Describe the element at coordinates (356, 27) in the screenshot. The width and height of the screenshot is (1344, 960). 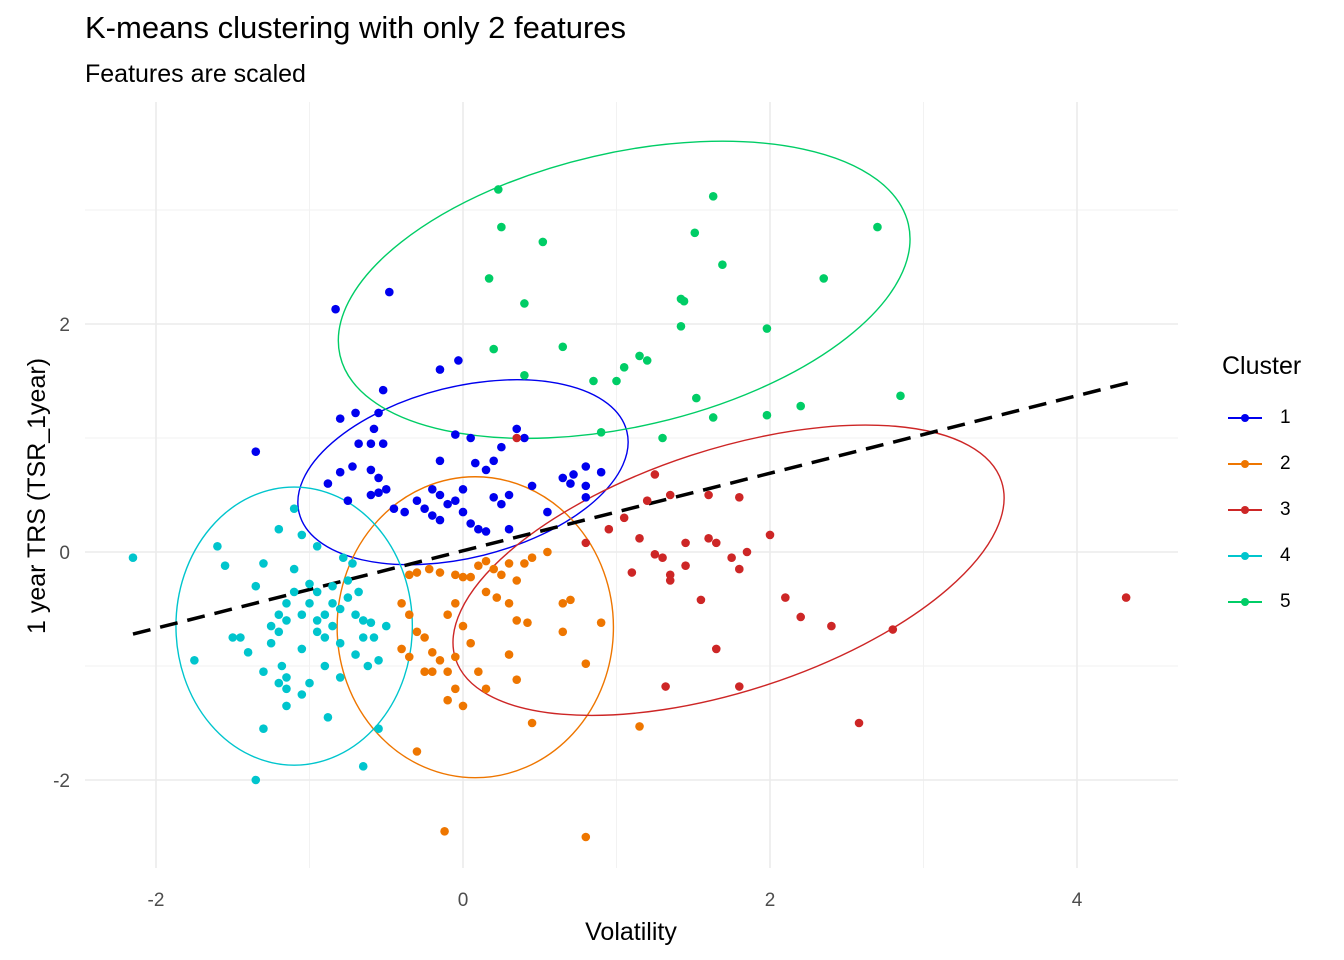
I see `chart-title: K-means clustering with only 2 features` at that location.